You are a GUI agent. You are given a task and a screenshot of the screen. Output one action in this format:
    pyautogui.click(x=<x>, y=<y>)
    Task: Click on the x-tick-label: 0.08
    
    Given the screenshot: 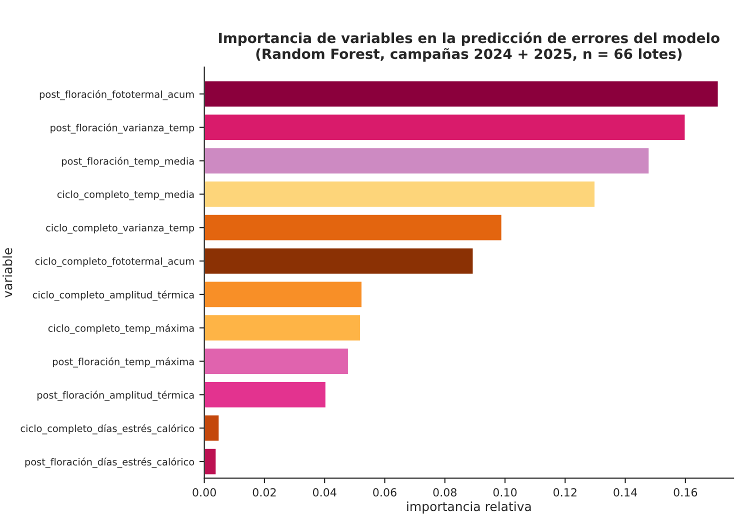 What is the action you would take?
    pyautogui.click(x=444, y=492)
    